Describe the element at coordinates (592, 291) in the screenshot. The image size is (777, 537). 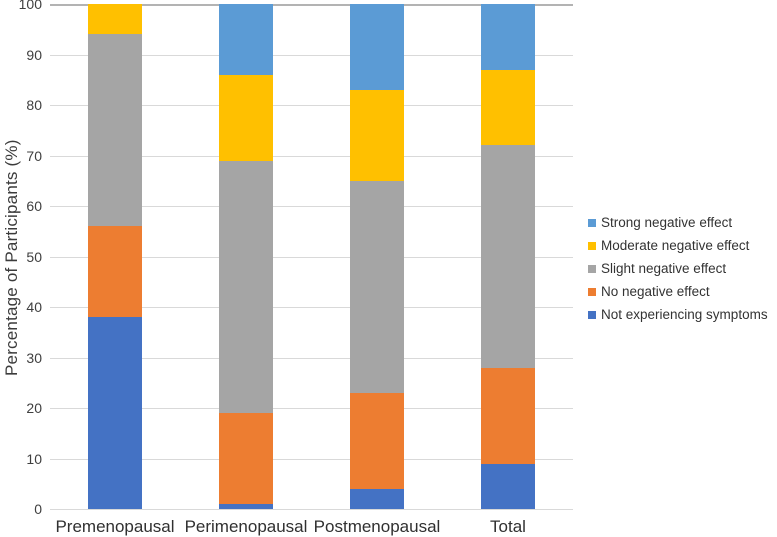
I see `legend-swatch-no-negative-effect` at that location.